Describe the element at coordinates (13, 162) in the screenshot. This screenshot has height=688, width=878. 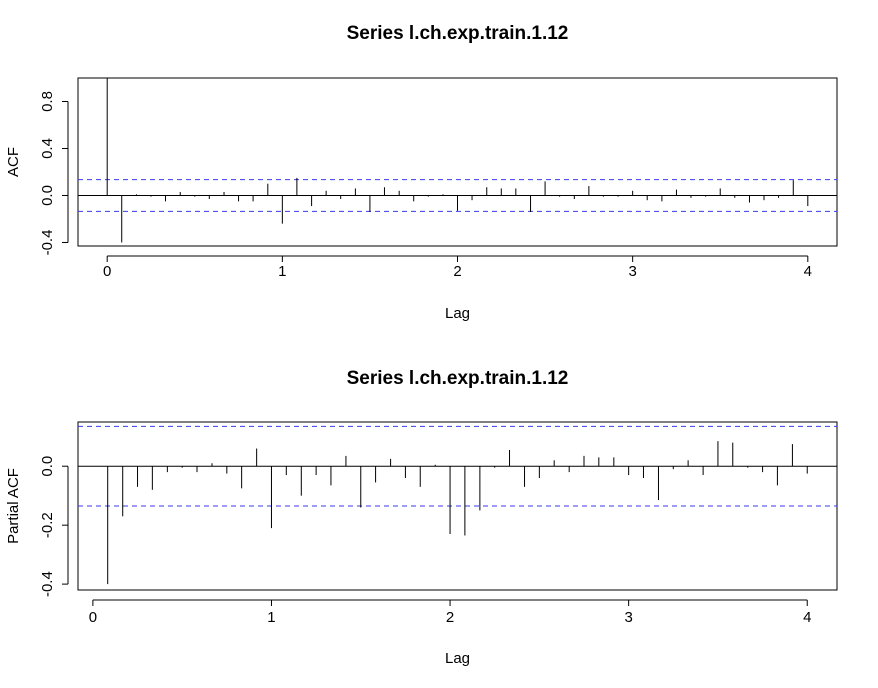
I see `y-axis-label: ACF` at that location.